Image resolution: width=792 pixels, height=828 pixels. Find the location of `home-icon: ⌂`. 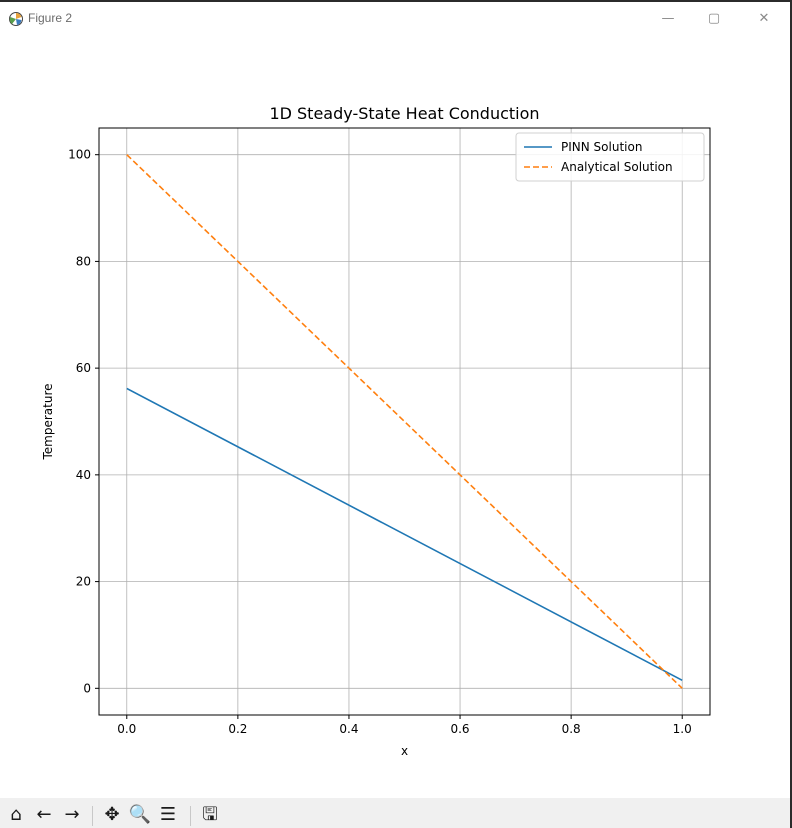

home-icon: ⌂ is located at coordinates (16, 814).